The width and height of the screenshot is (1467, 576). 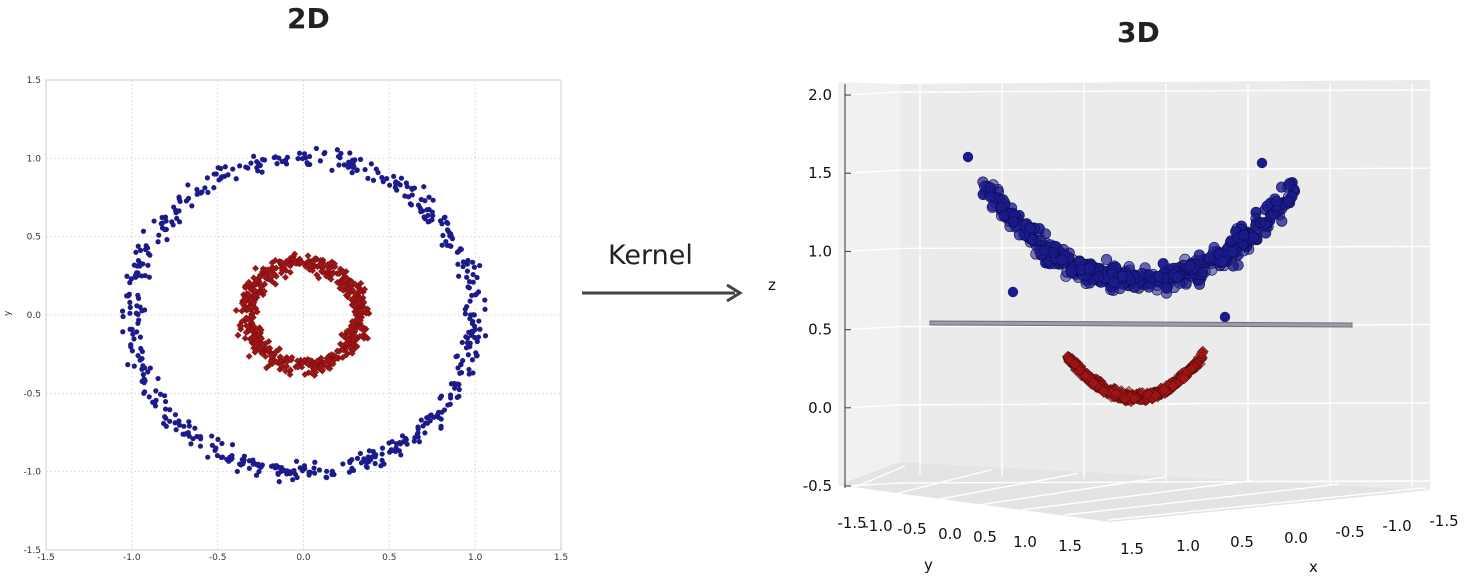 What do you see at coordinates (1188, 546) in the screenshot?
I see `x-tick-label-3d: 1.0` at bounding box center [1188, 546].